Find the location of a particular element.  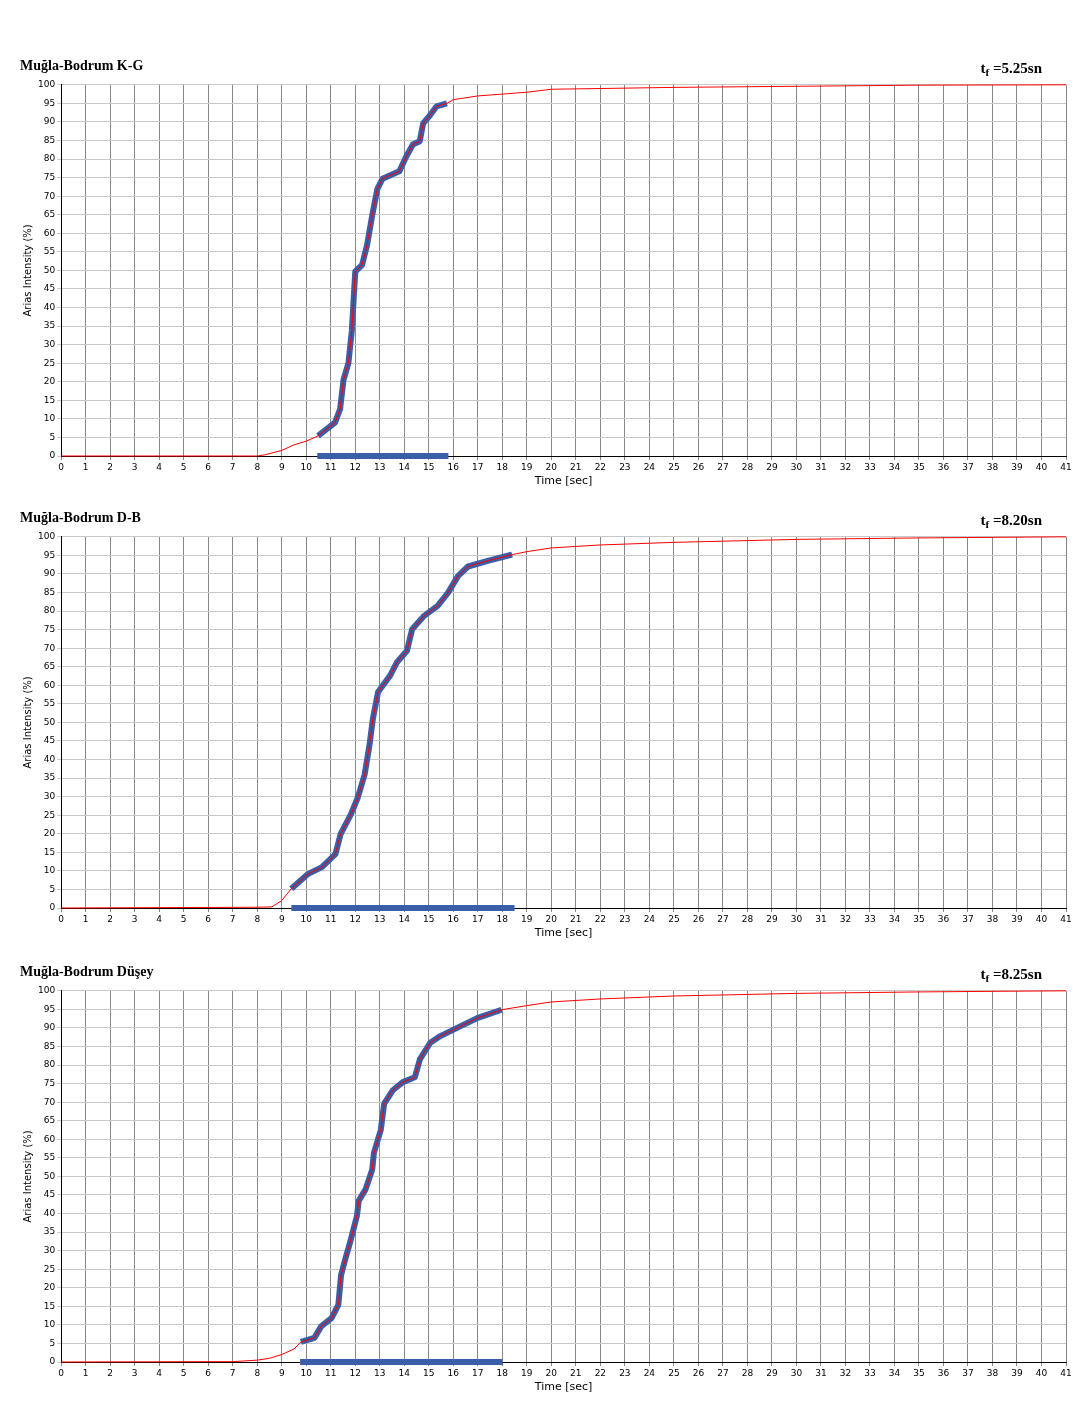

x-tick-label: 23 is located at coordinates (625, 1372).